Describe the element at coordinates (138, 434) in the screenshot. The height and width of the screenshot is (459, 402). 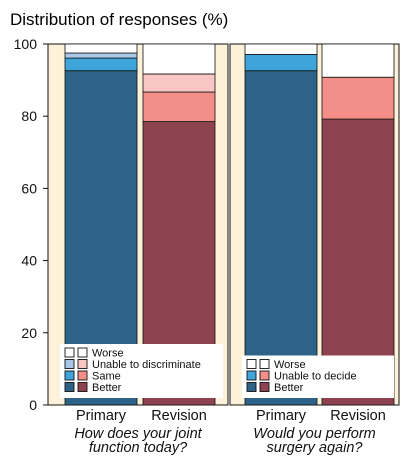
I see `question-line-1-panel1: How does your joint` at that location.